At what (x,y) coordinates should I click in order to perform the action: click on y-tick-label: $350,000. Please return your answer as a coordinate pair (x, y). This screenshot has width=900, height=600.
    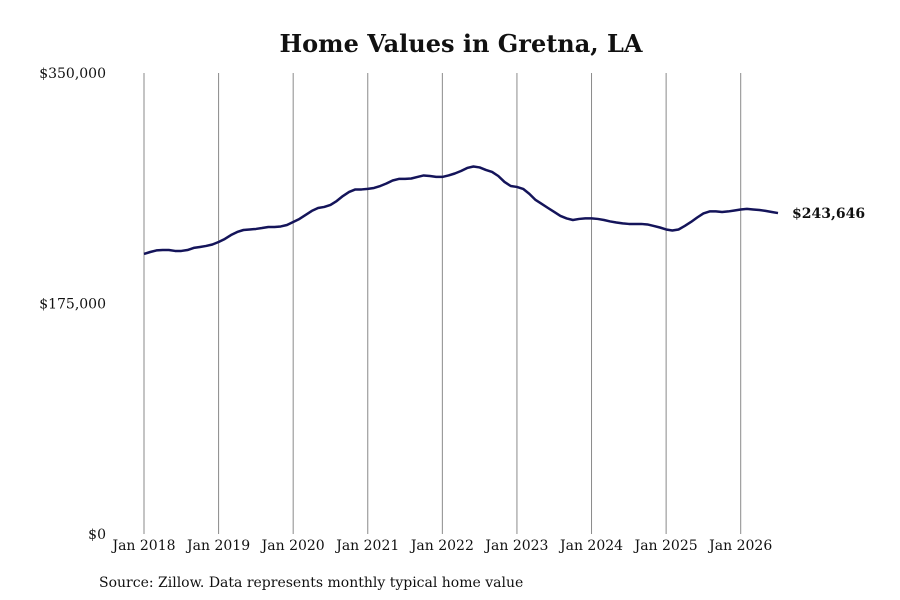
    Looking at the image, I should click on (72, 74).